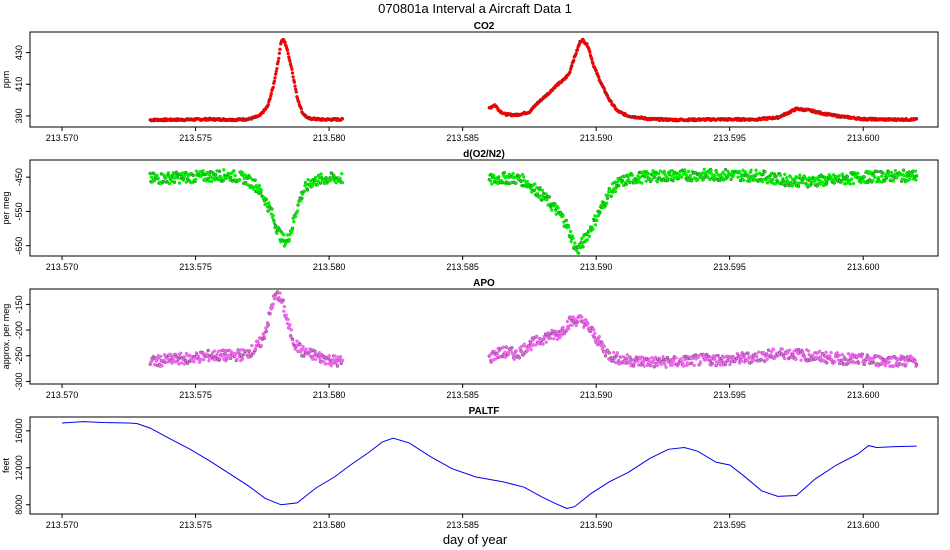 This screenshot has width=950, height=550. What do you see at coordinates (6, 207) in the screenshot?
I see `y-axis-label-o2n2: per meg` at bounding box center [6, 207].